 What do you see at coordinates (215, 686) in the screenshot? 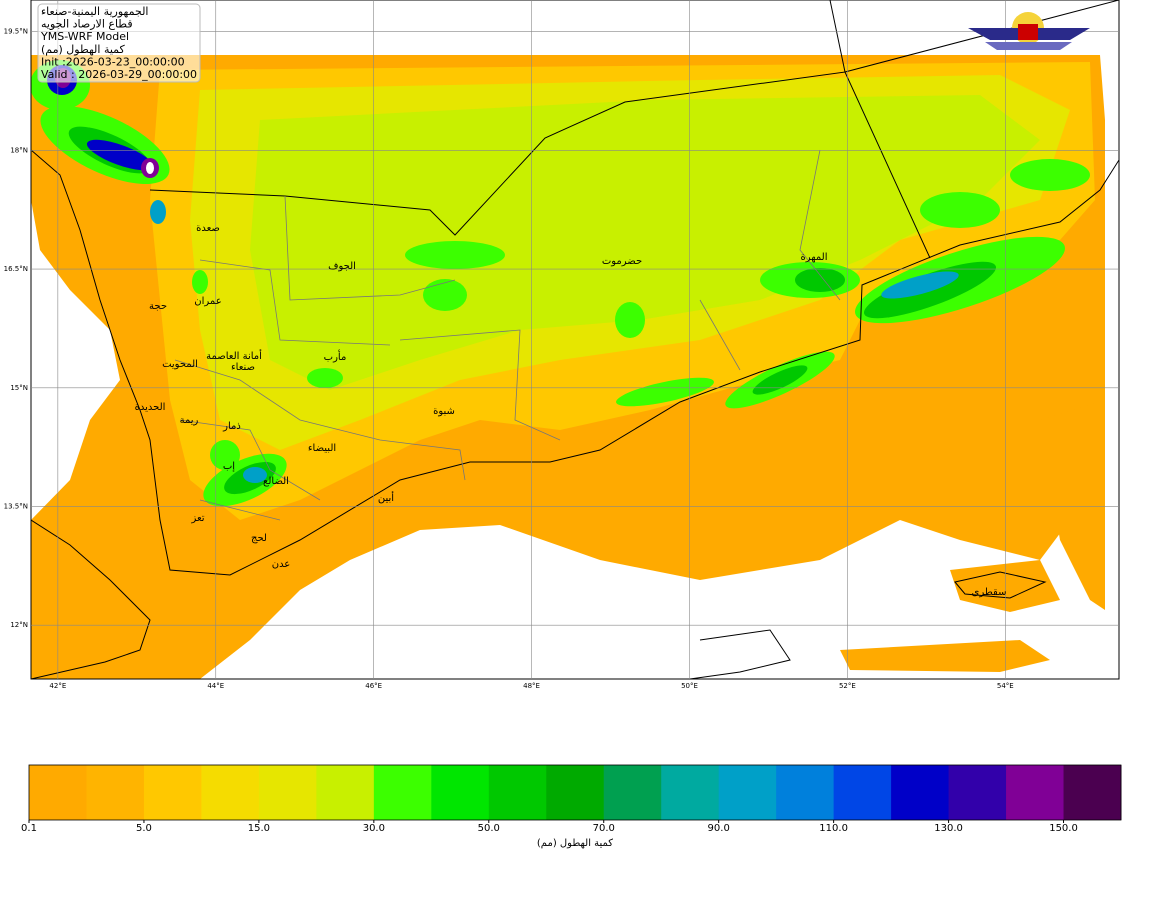
I see `lon-tick-label: 44°E` at bounding box center [215, 686].